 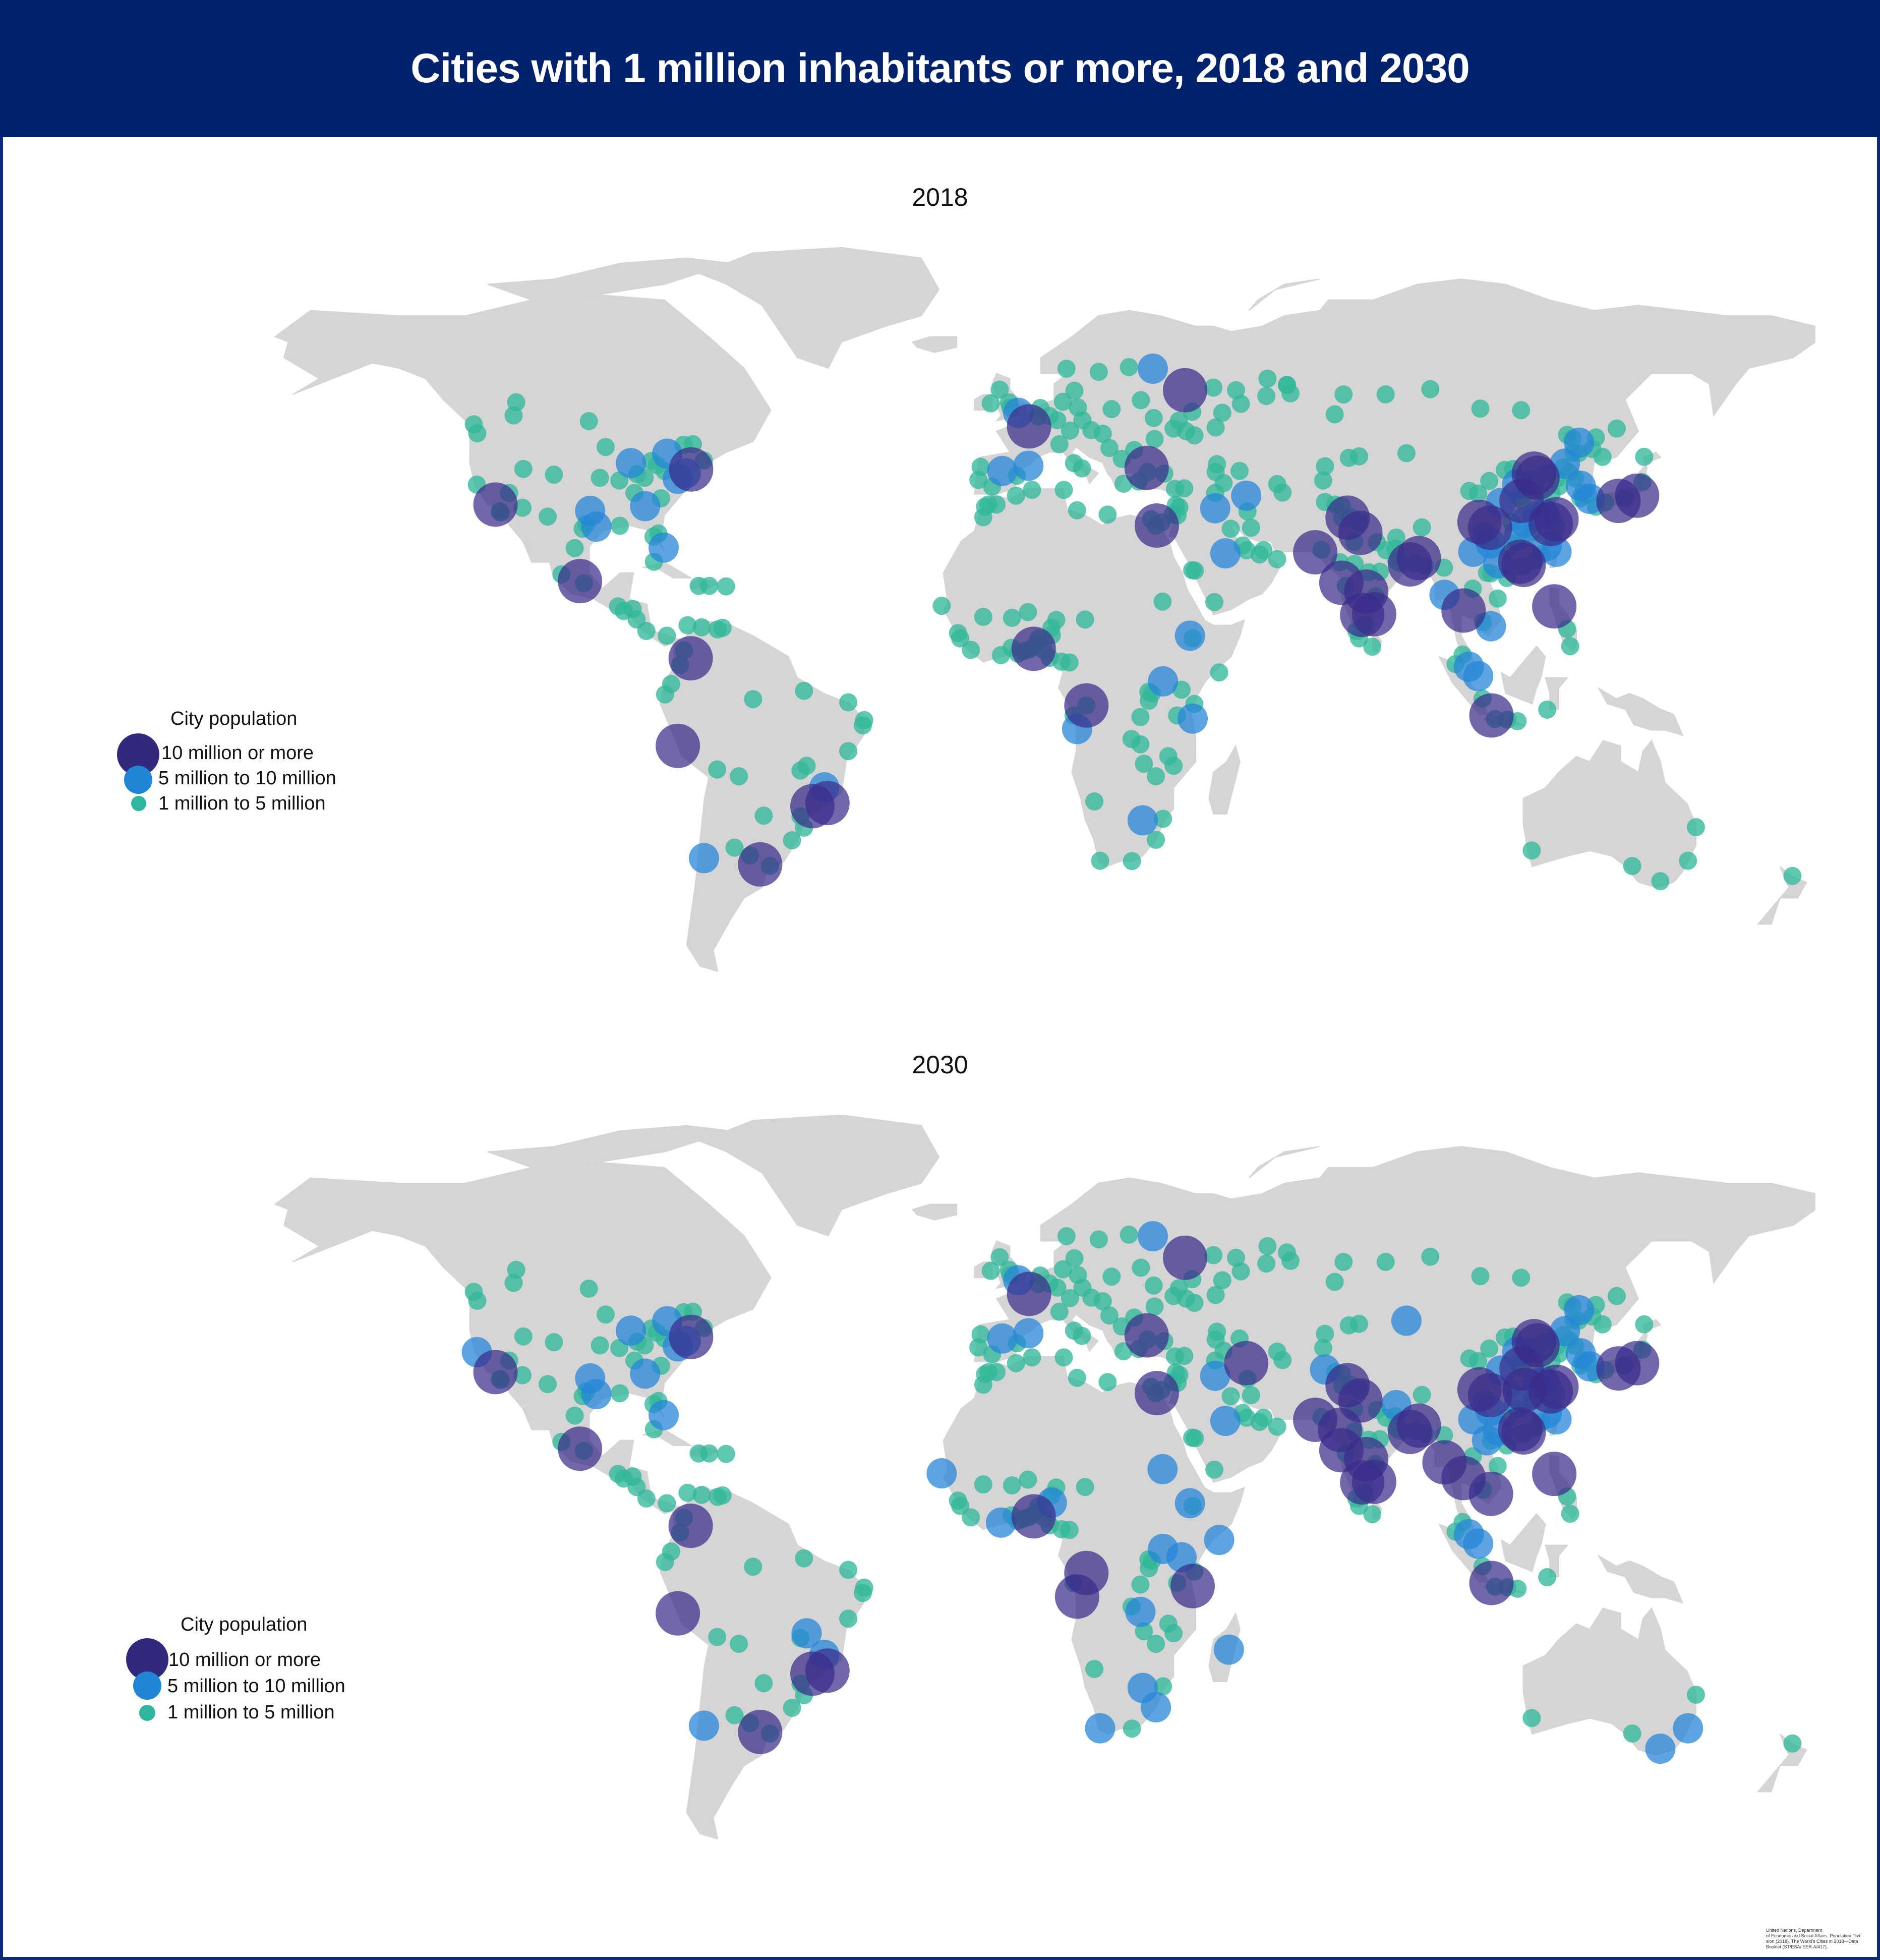 What do you see at coordinates (244, 1624) in the screenshot?
I see `legend-title: City population` at bounding box center [244, 1624].